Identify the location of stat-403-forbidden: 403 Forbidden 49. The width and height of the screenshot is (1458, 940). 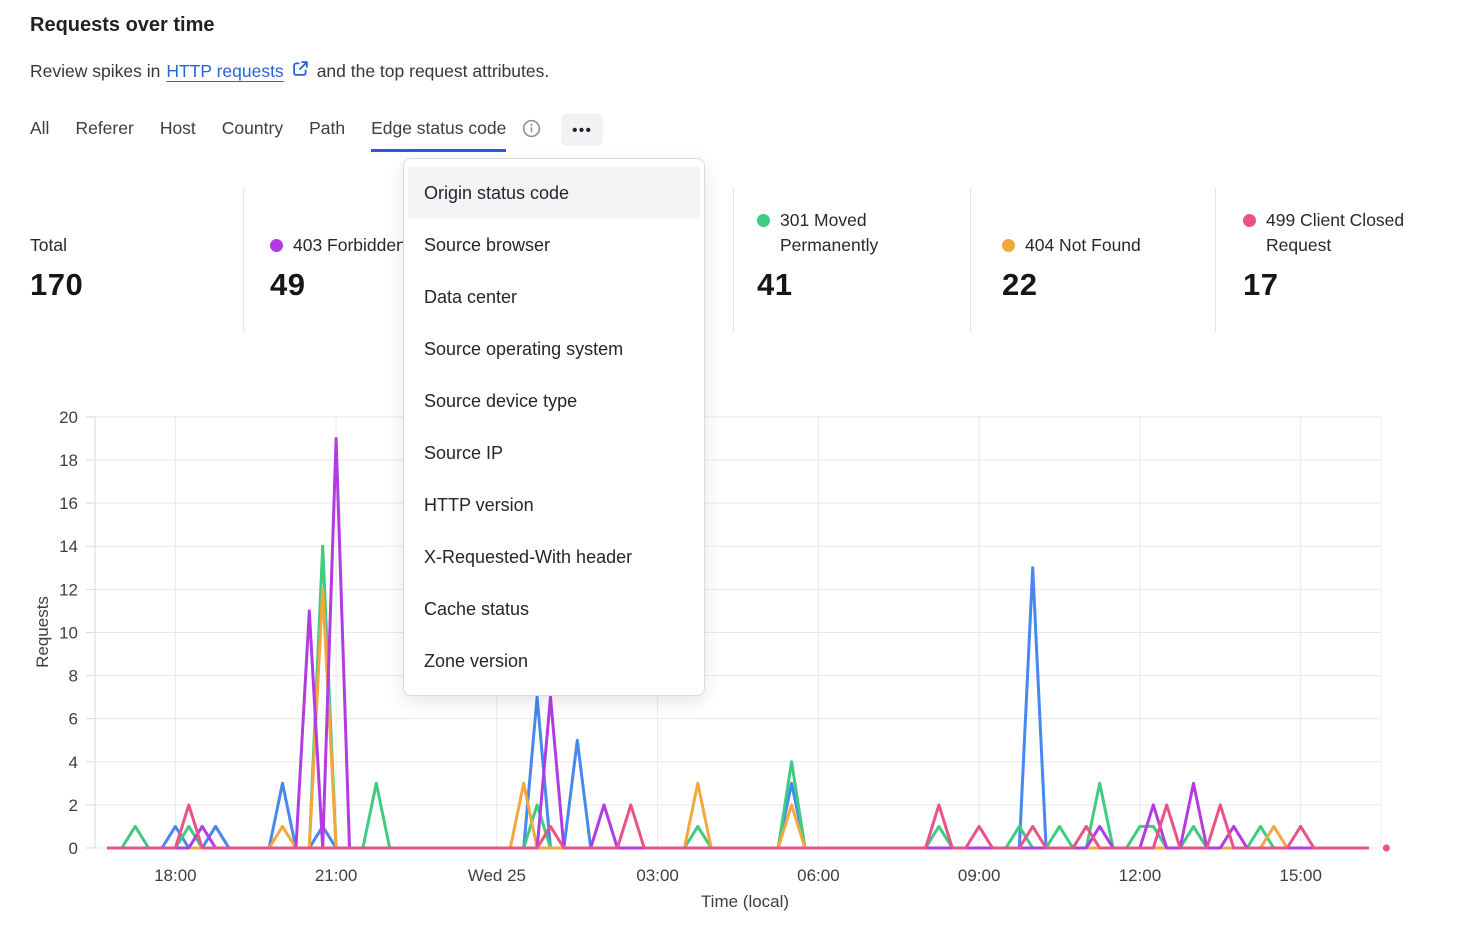
(338, 249).